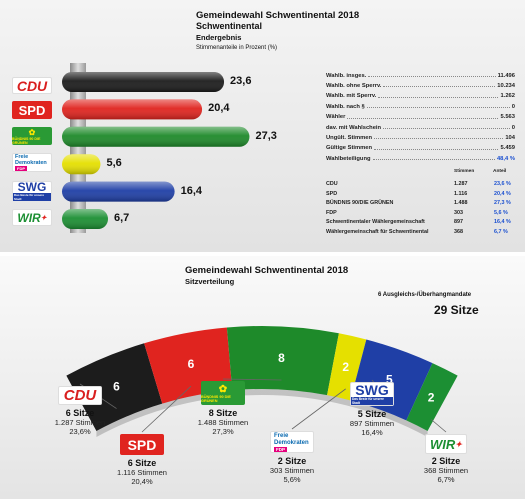 Image resolution: width=525 pixels, height=499 pixels. Describe the element at coordinates (32, 162) in the screenshot. I see `fdp-logo: Freie Demokraten FDP` at that location.